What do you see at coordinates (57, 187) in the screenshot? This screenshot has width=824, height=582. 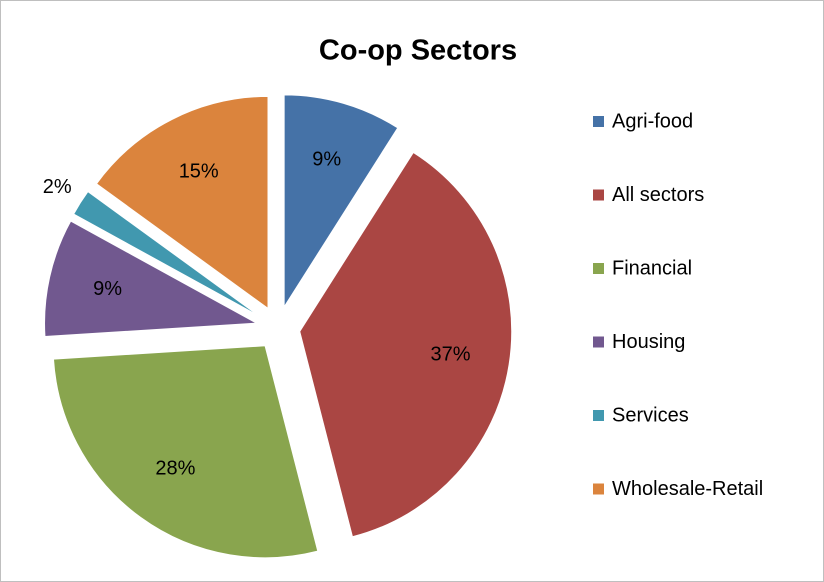 I see `data-label: 2%` at bounding box center [57, 187].